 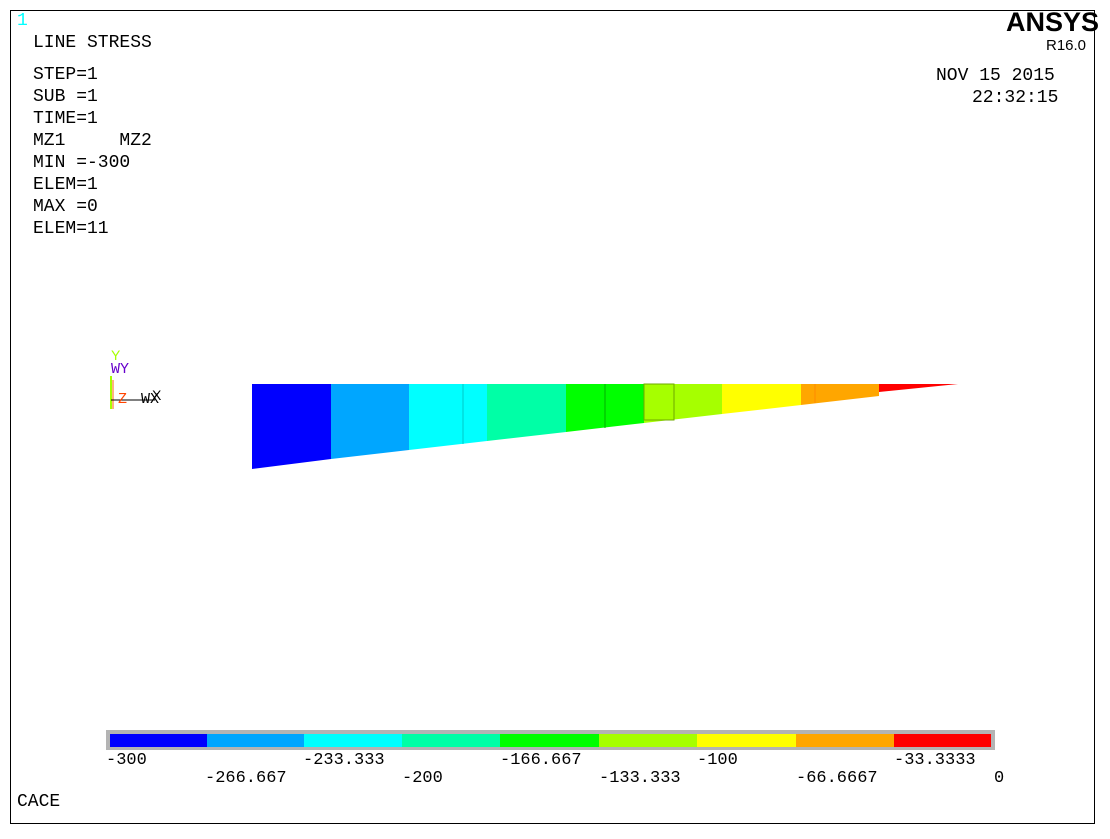 I want to click on window-number: 1, so click(x=22, y=21).